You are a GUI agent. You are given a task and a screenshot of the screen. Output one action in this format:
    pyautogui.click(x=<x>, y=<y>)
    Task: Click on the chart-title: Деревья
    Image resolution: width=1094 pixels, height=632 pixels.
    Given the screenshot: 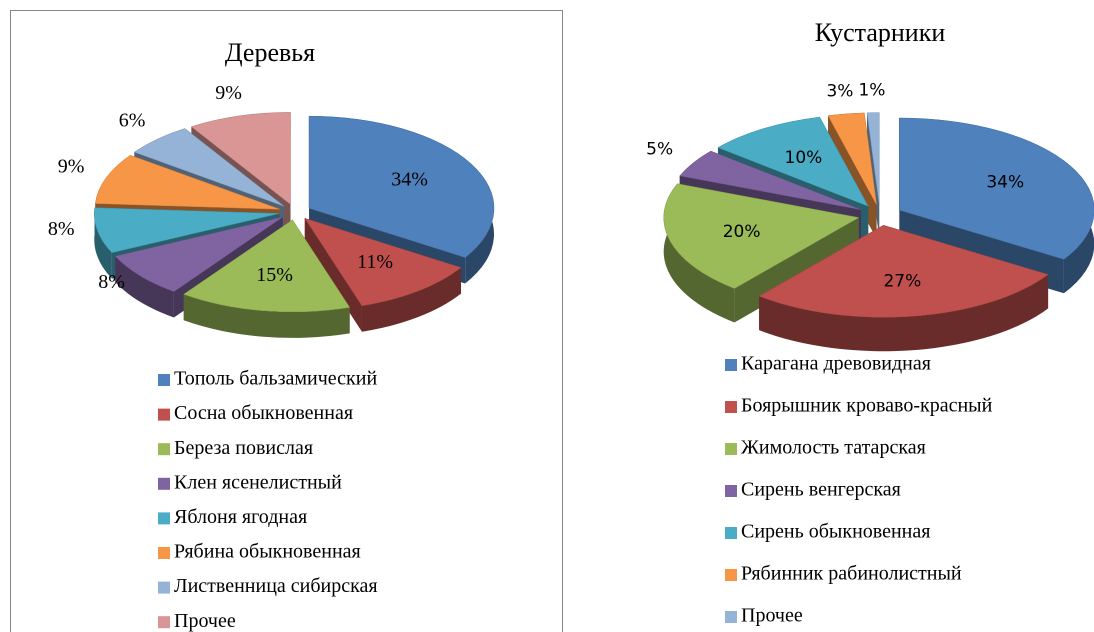 What is the action you would take?
    pyautogui.click(x=270, y=52)
    